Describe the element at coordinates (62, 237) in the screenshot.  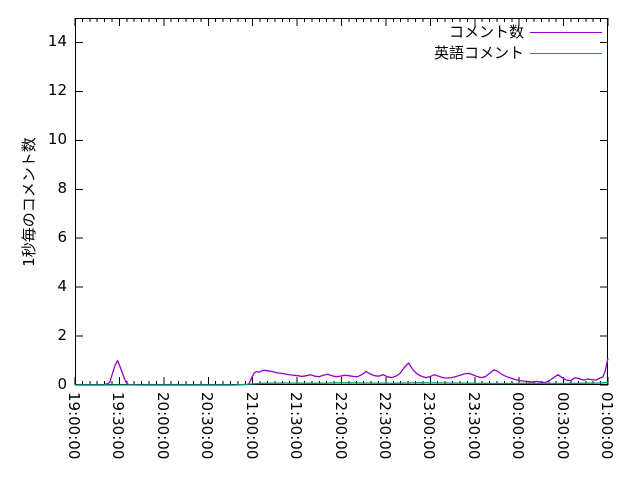
I see `y-tick-label: 6` at that location.